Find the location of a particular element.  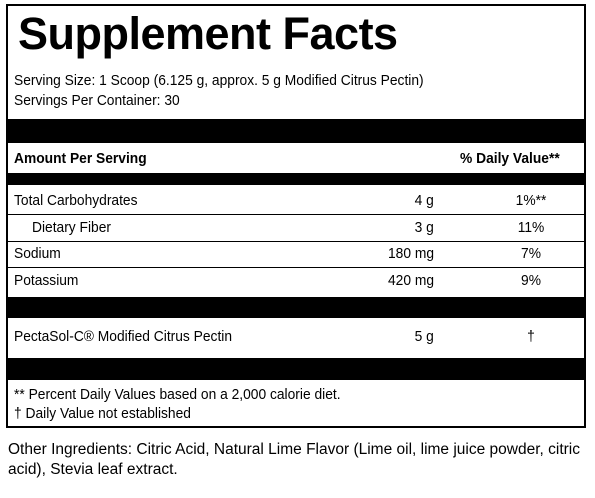

nutrient-row: Total Carbohydrates 4 g 1%** is located at coordinates (296, 201).